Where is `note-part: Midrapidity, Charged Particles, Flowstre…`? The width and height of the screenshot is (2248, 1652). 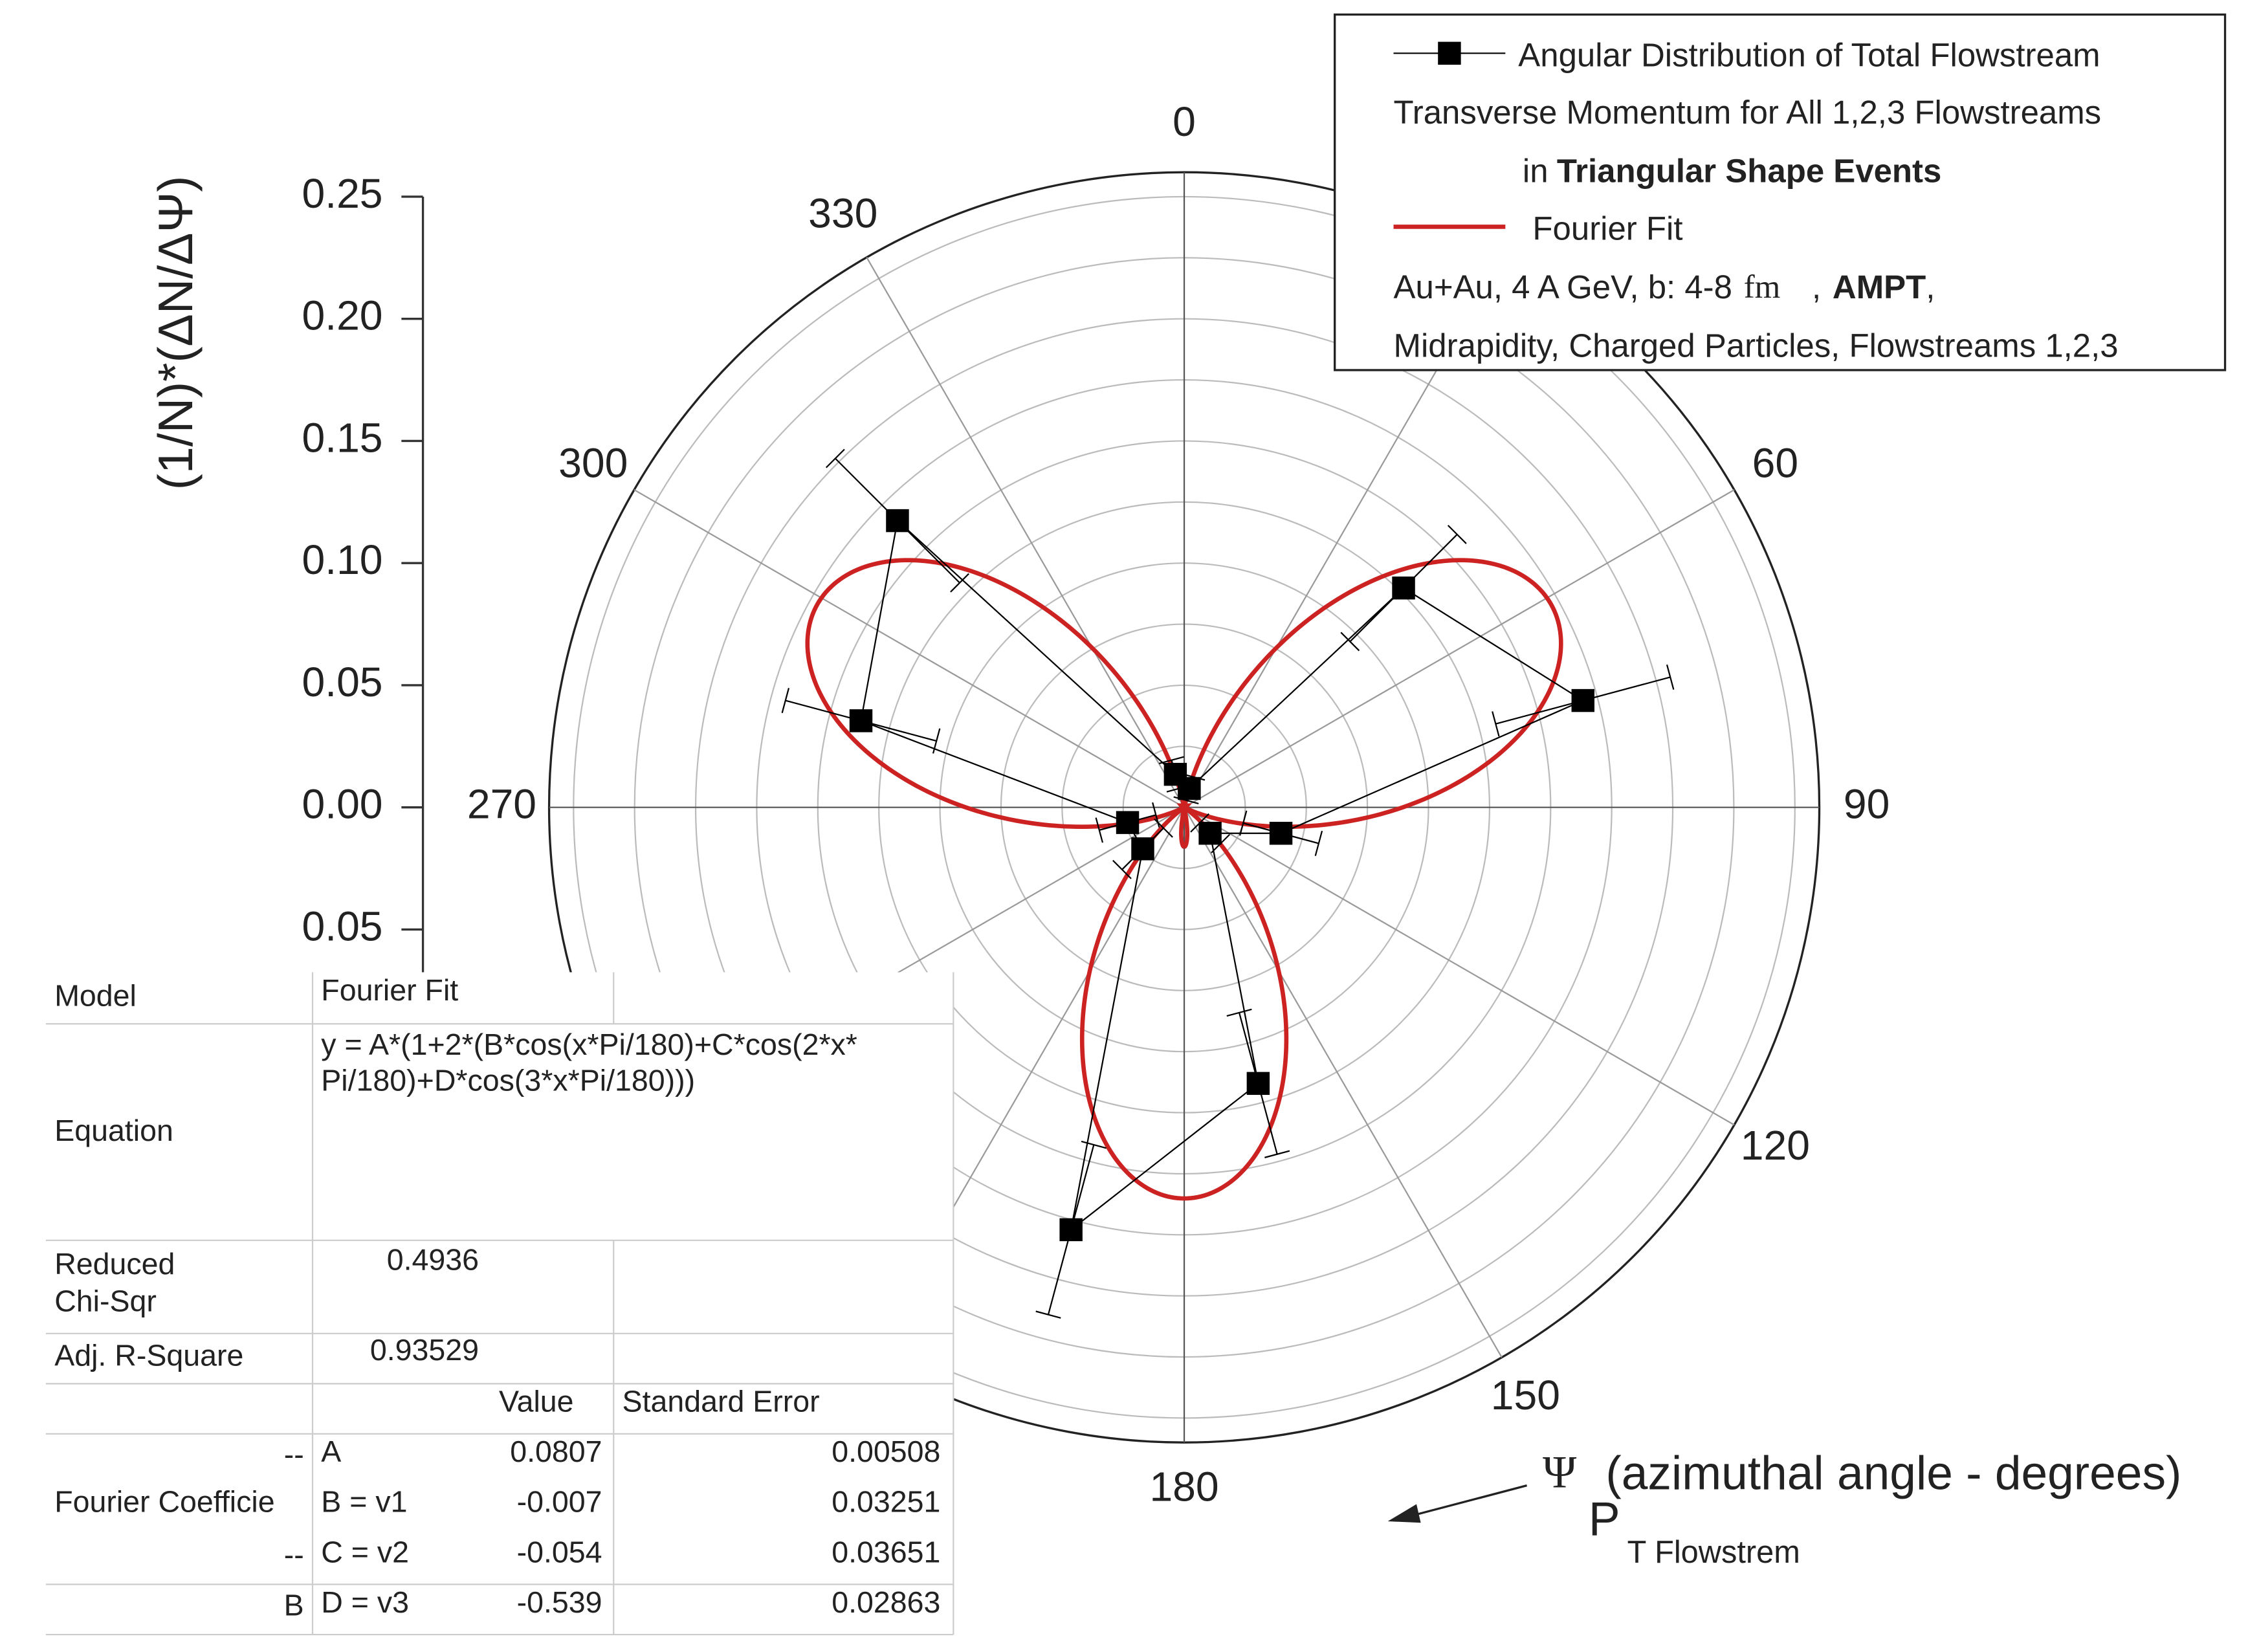 note-part: Midrapidity, Charged Particles, Flowstre… is located at coordinates (1756, 345).